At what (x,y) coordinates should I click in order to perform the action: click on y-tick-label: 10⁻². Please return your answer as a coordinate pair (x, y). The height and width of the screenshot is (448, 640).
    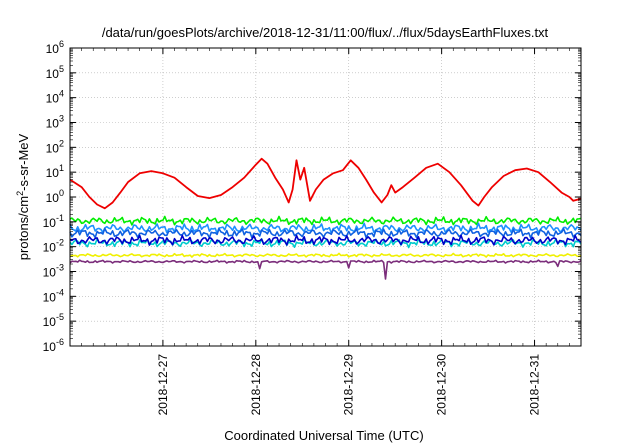
    Looking at the image, I should click on (53, 246).